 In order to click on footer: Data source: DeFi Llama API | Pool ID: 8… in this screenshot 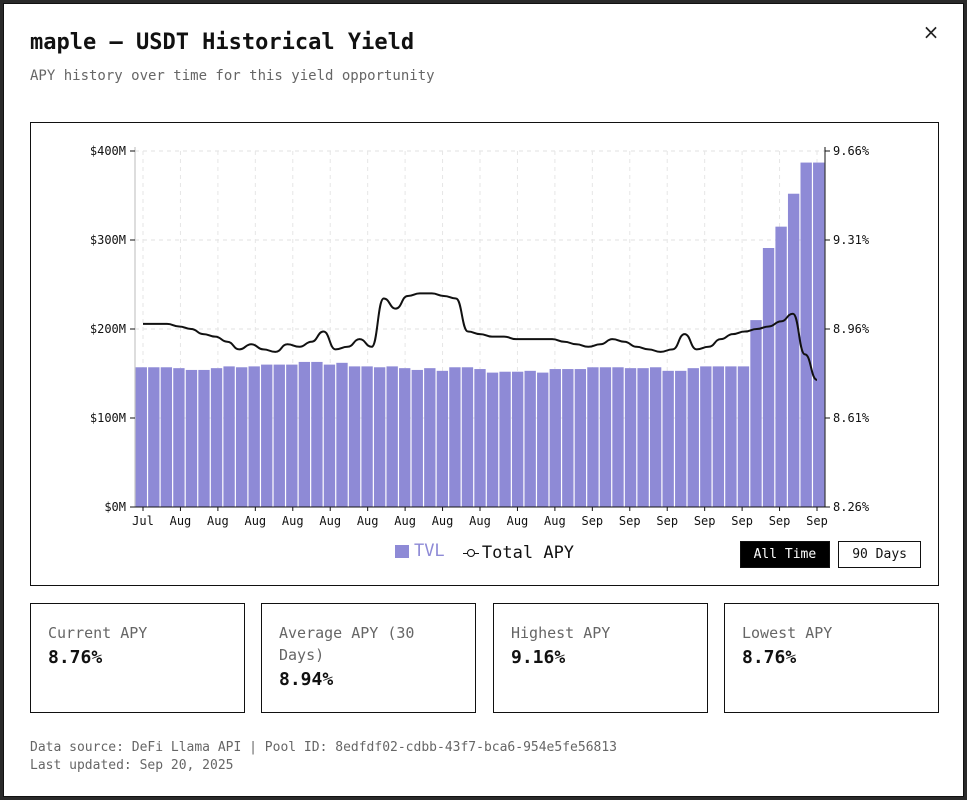, I will do `click(323, 757)`.